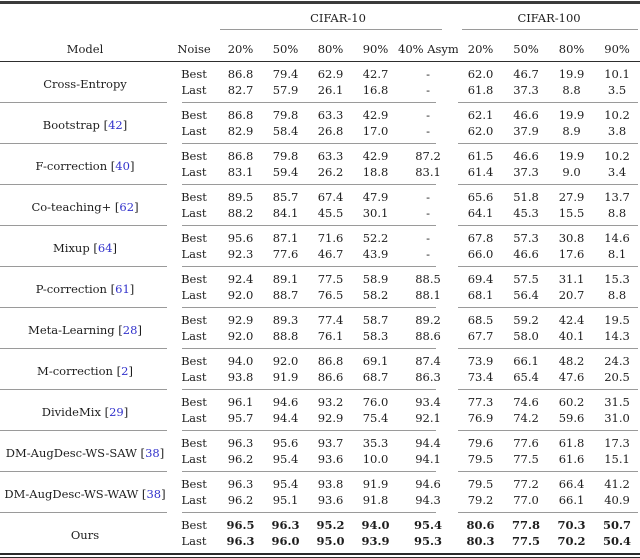  Describe the element at coordinates (375, 442) in the screenshot. I see `value-cell: 35.3` at that location.